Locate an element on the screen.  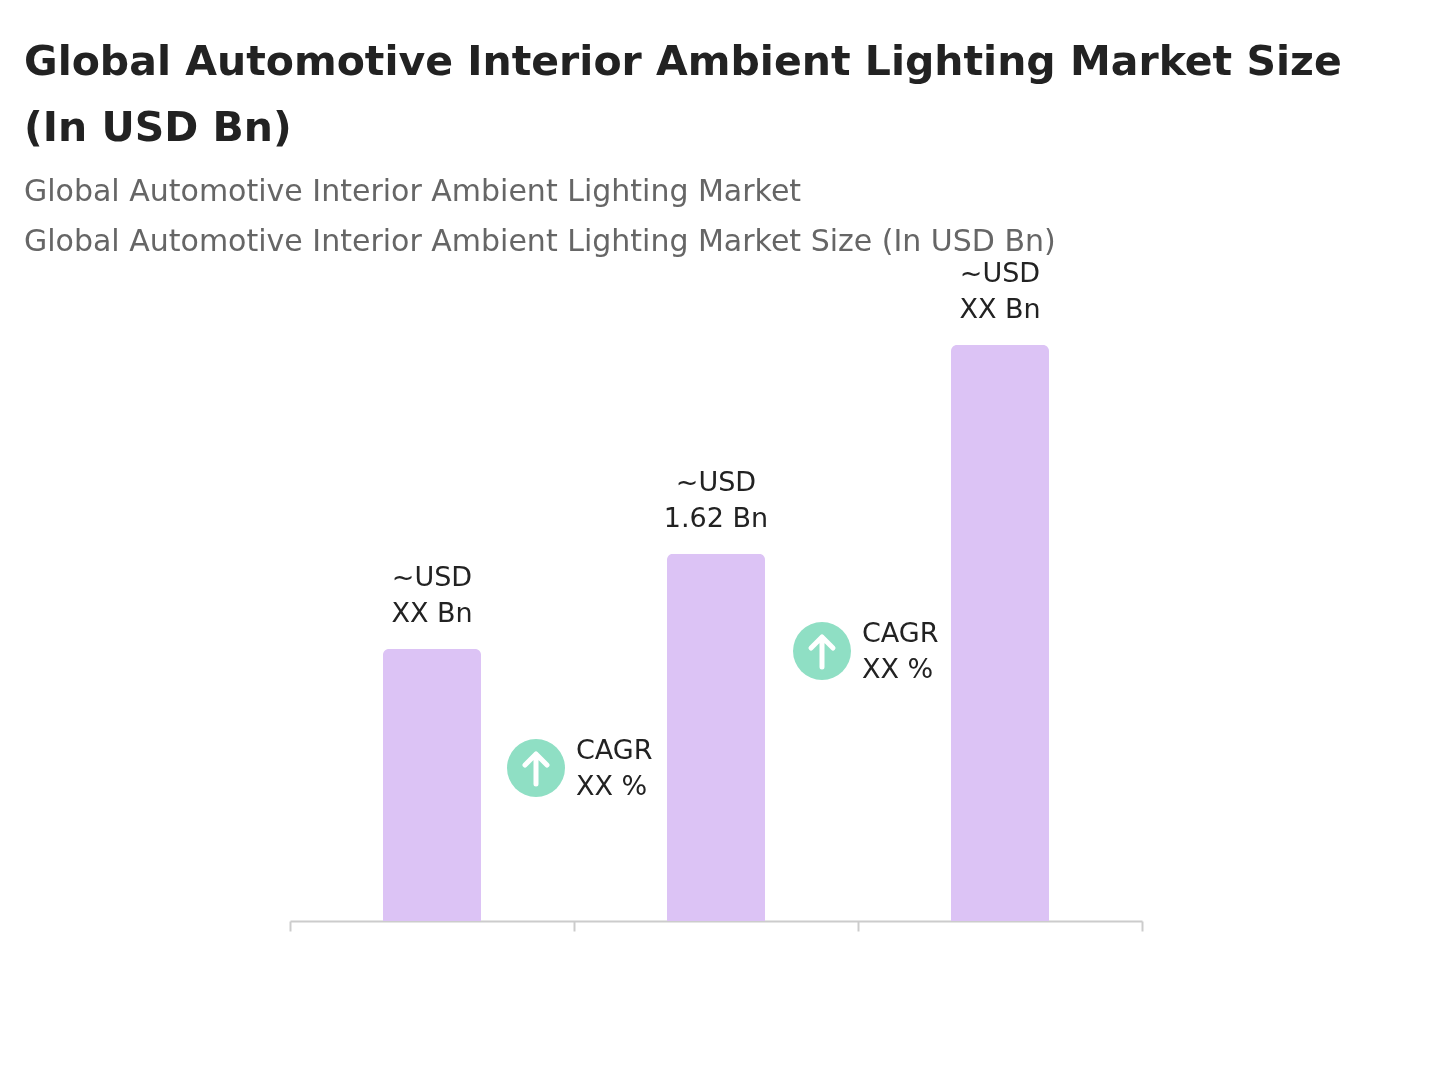
chart-subtitle: Global Automotive Interior Ambient Lighting Market Global Automotive Interior Ambient Lighting Market Size (In USD Bn) is located at coordinates (540, 216).